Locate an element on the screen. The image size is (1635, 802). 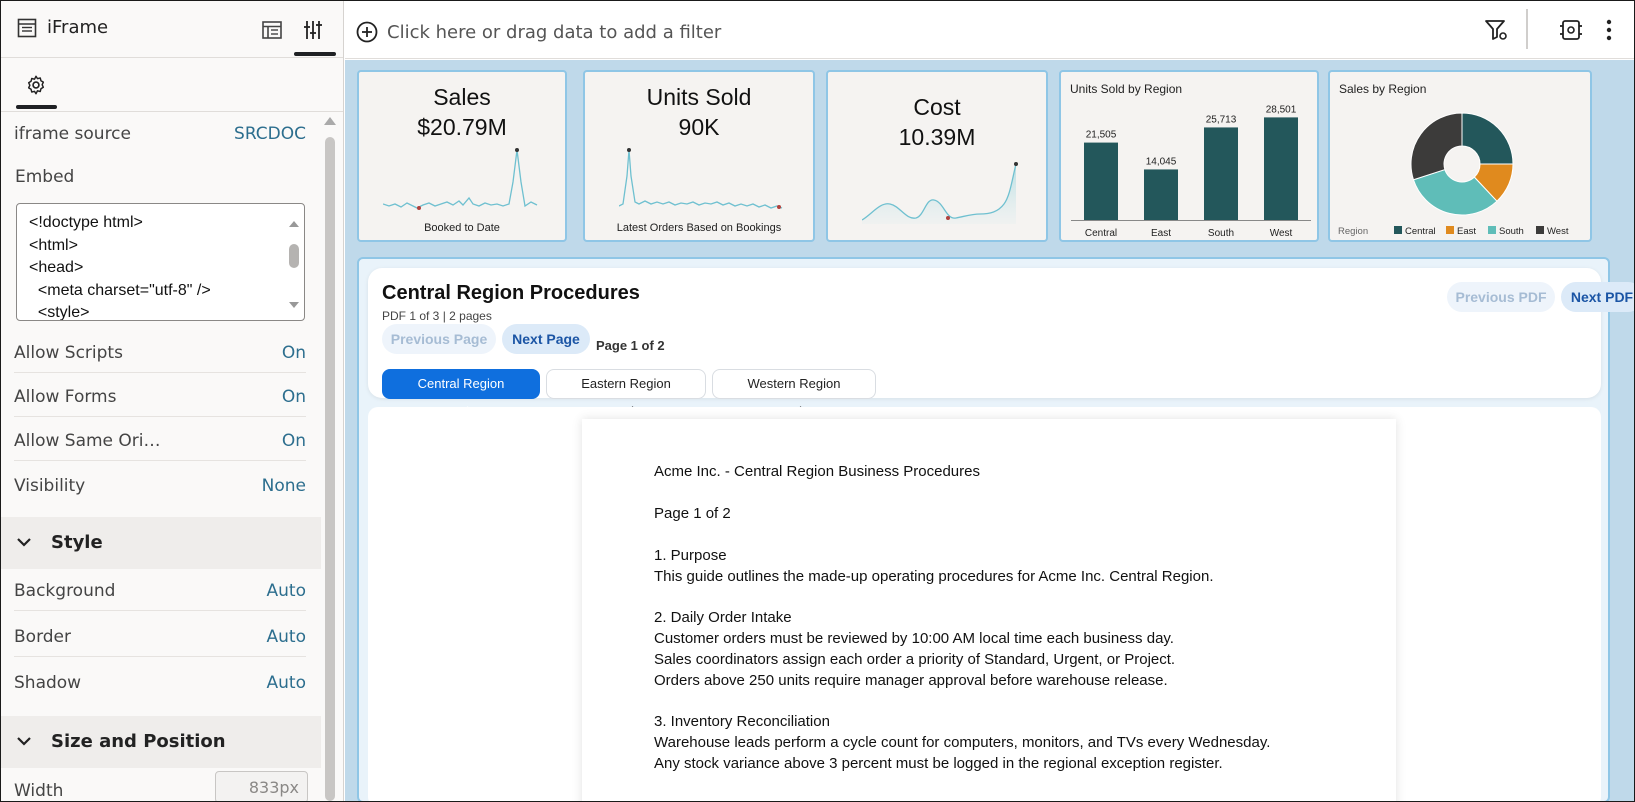
prop-allow-scripts: Allow Scripts On is located at coordinates (160, 358).